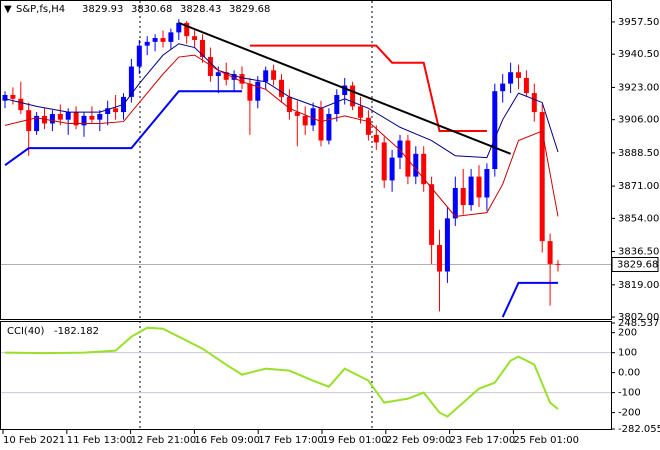 The image size is (660, 450). What do you see at coordinates (627, 353) in the screenshot?
I see `cci-tick-label: 100` at bounding box center [627, 353].